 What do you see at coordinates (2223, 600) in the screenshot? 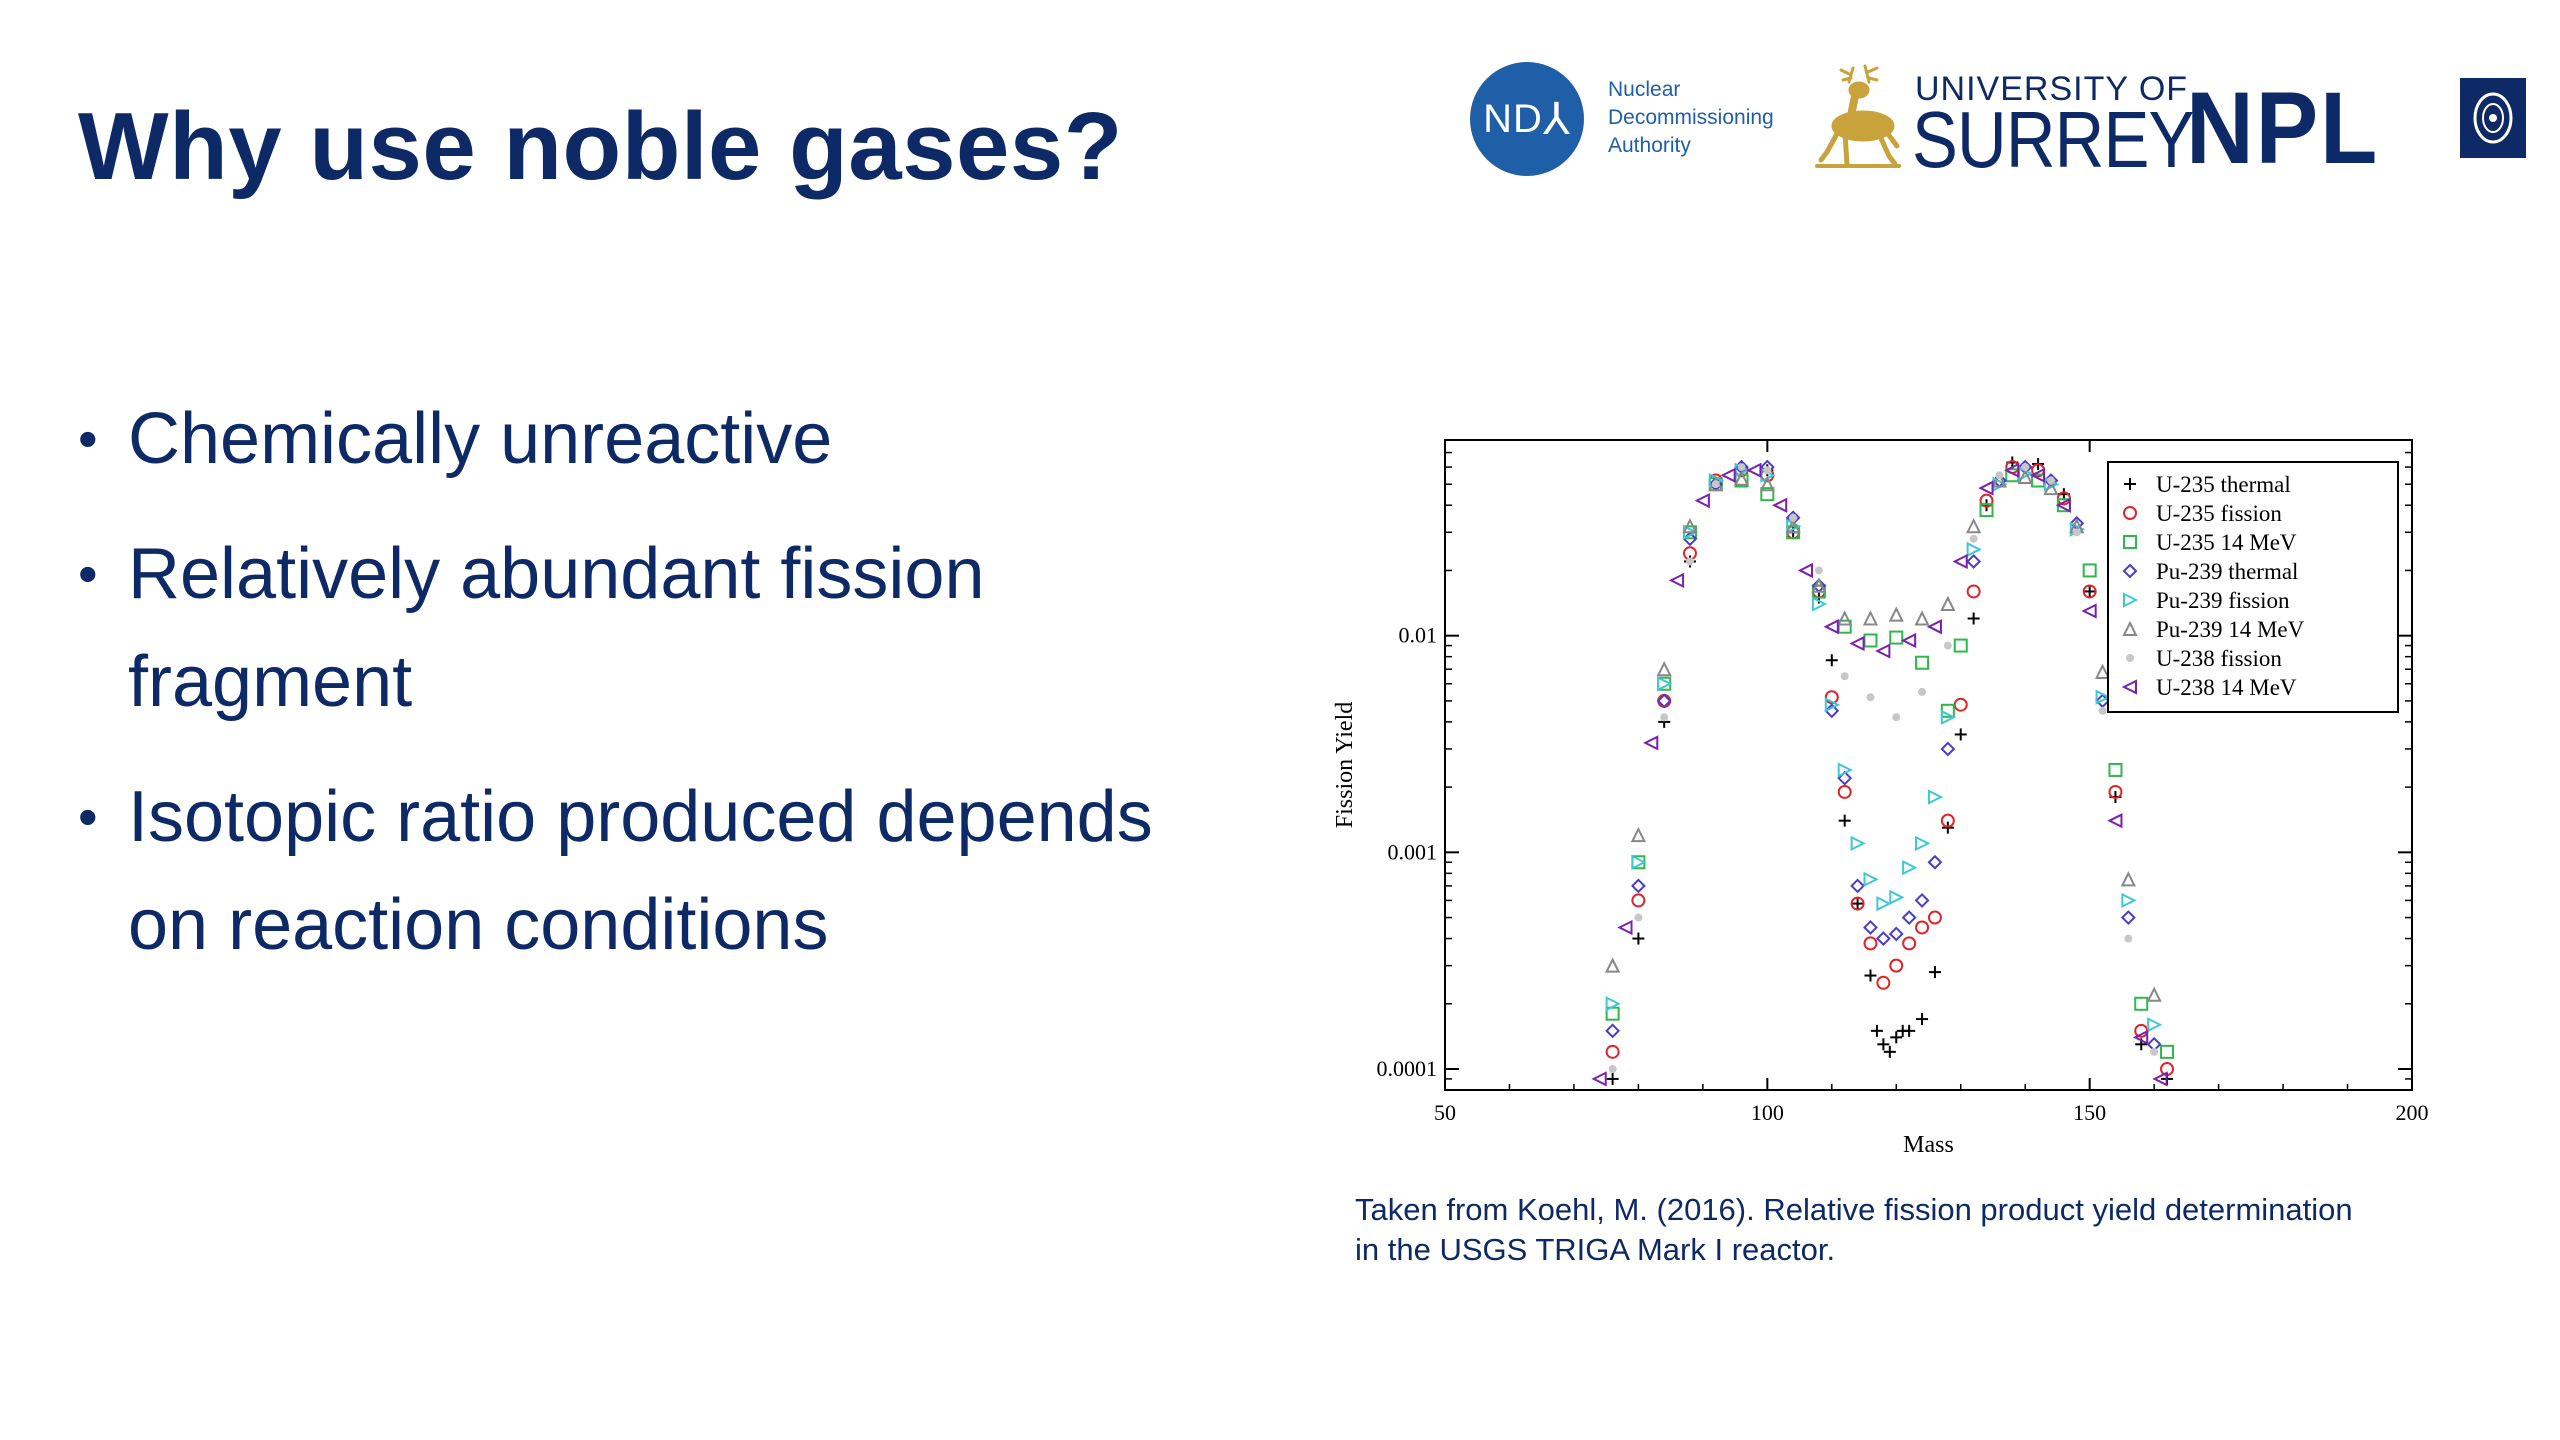
I see `legend-label: Pu-239 fission` at bounding box center [2223, 600].